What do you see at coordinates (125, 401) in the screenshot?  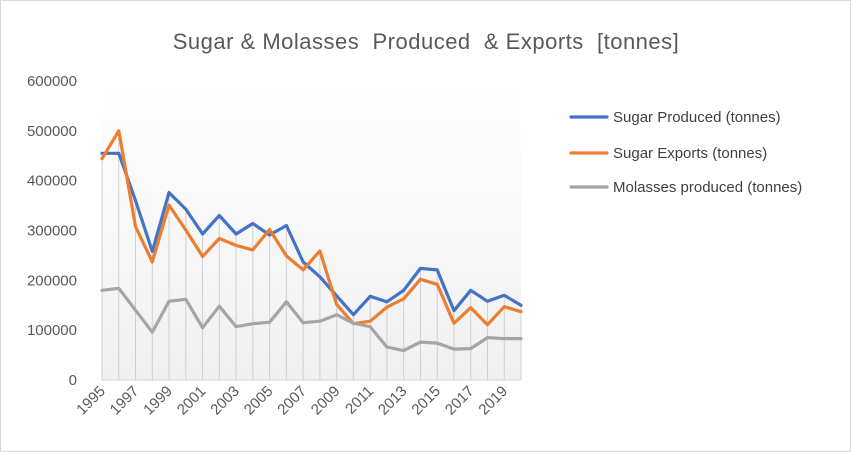 I see `x-tick-label: 1997` at bounding box center [125, 401].